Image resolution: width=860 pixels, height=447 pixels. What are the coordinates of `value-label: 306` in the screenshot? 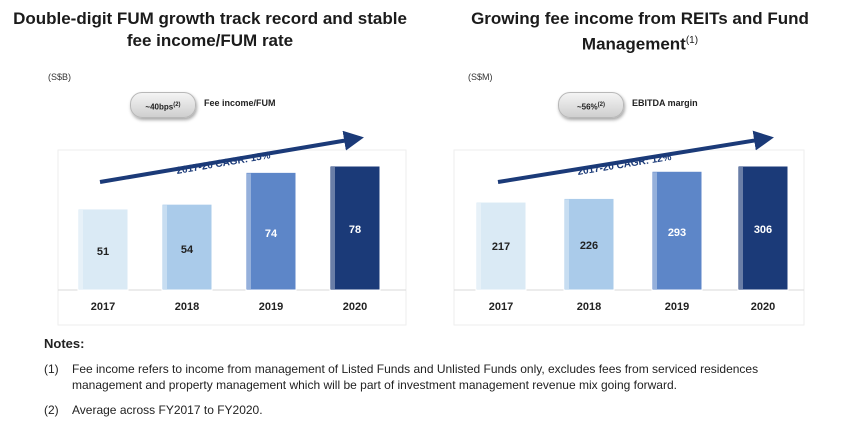 It's located at (763, 230).